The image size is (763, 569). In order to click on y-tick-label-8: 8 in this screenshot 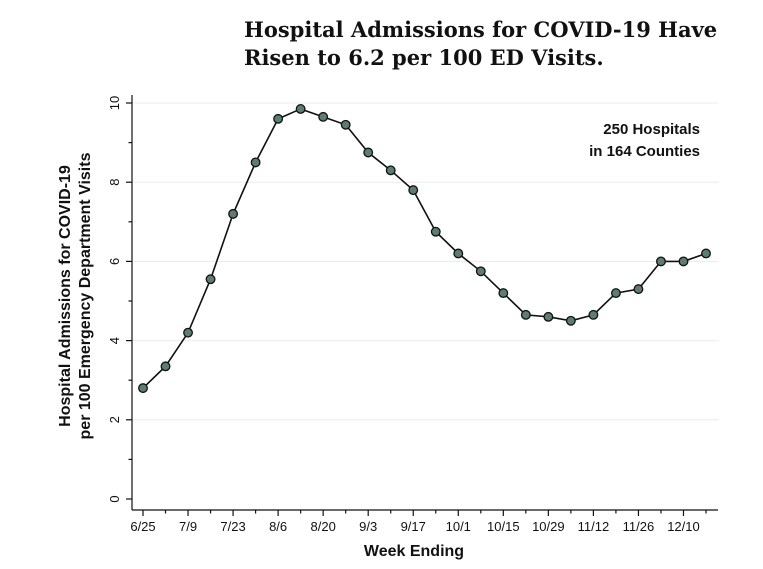, I will do `click(114, 182)`.